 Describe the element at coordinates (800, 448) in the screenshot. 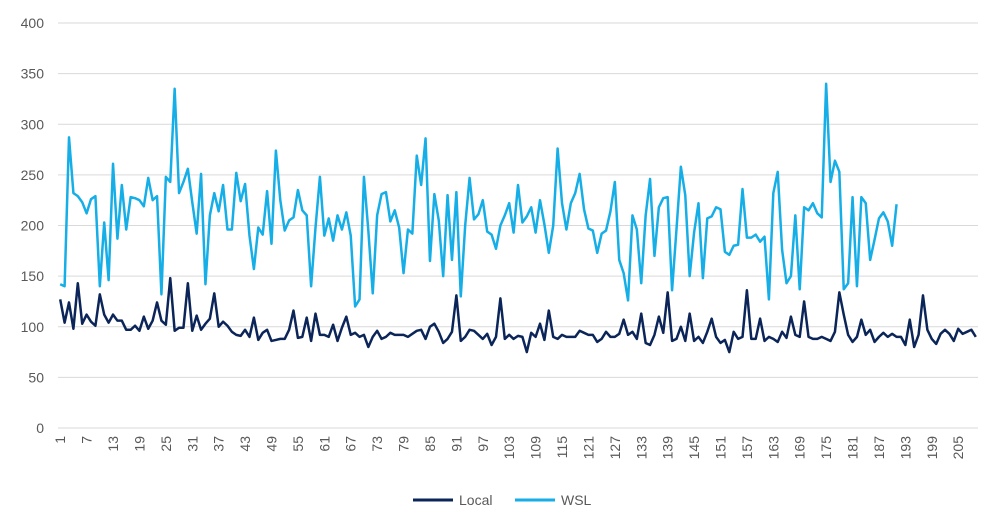

I see `x-tick-label: 169` at that location.